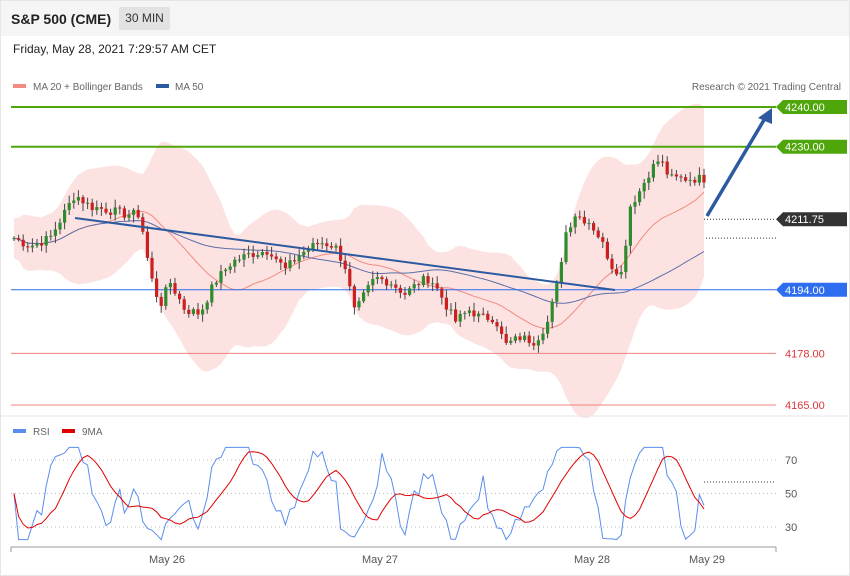  What do you see at coordinates (735, 168) in the screenshot?
I see `projection-arrow-shaft` at bounding box center [735, 168].